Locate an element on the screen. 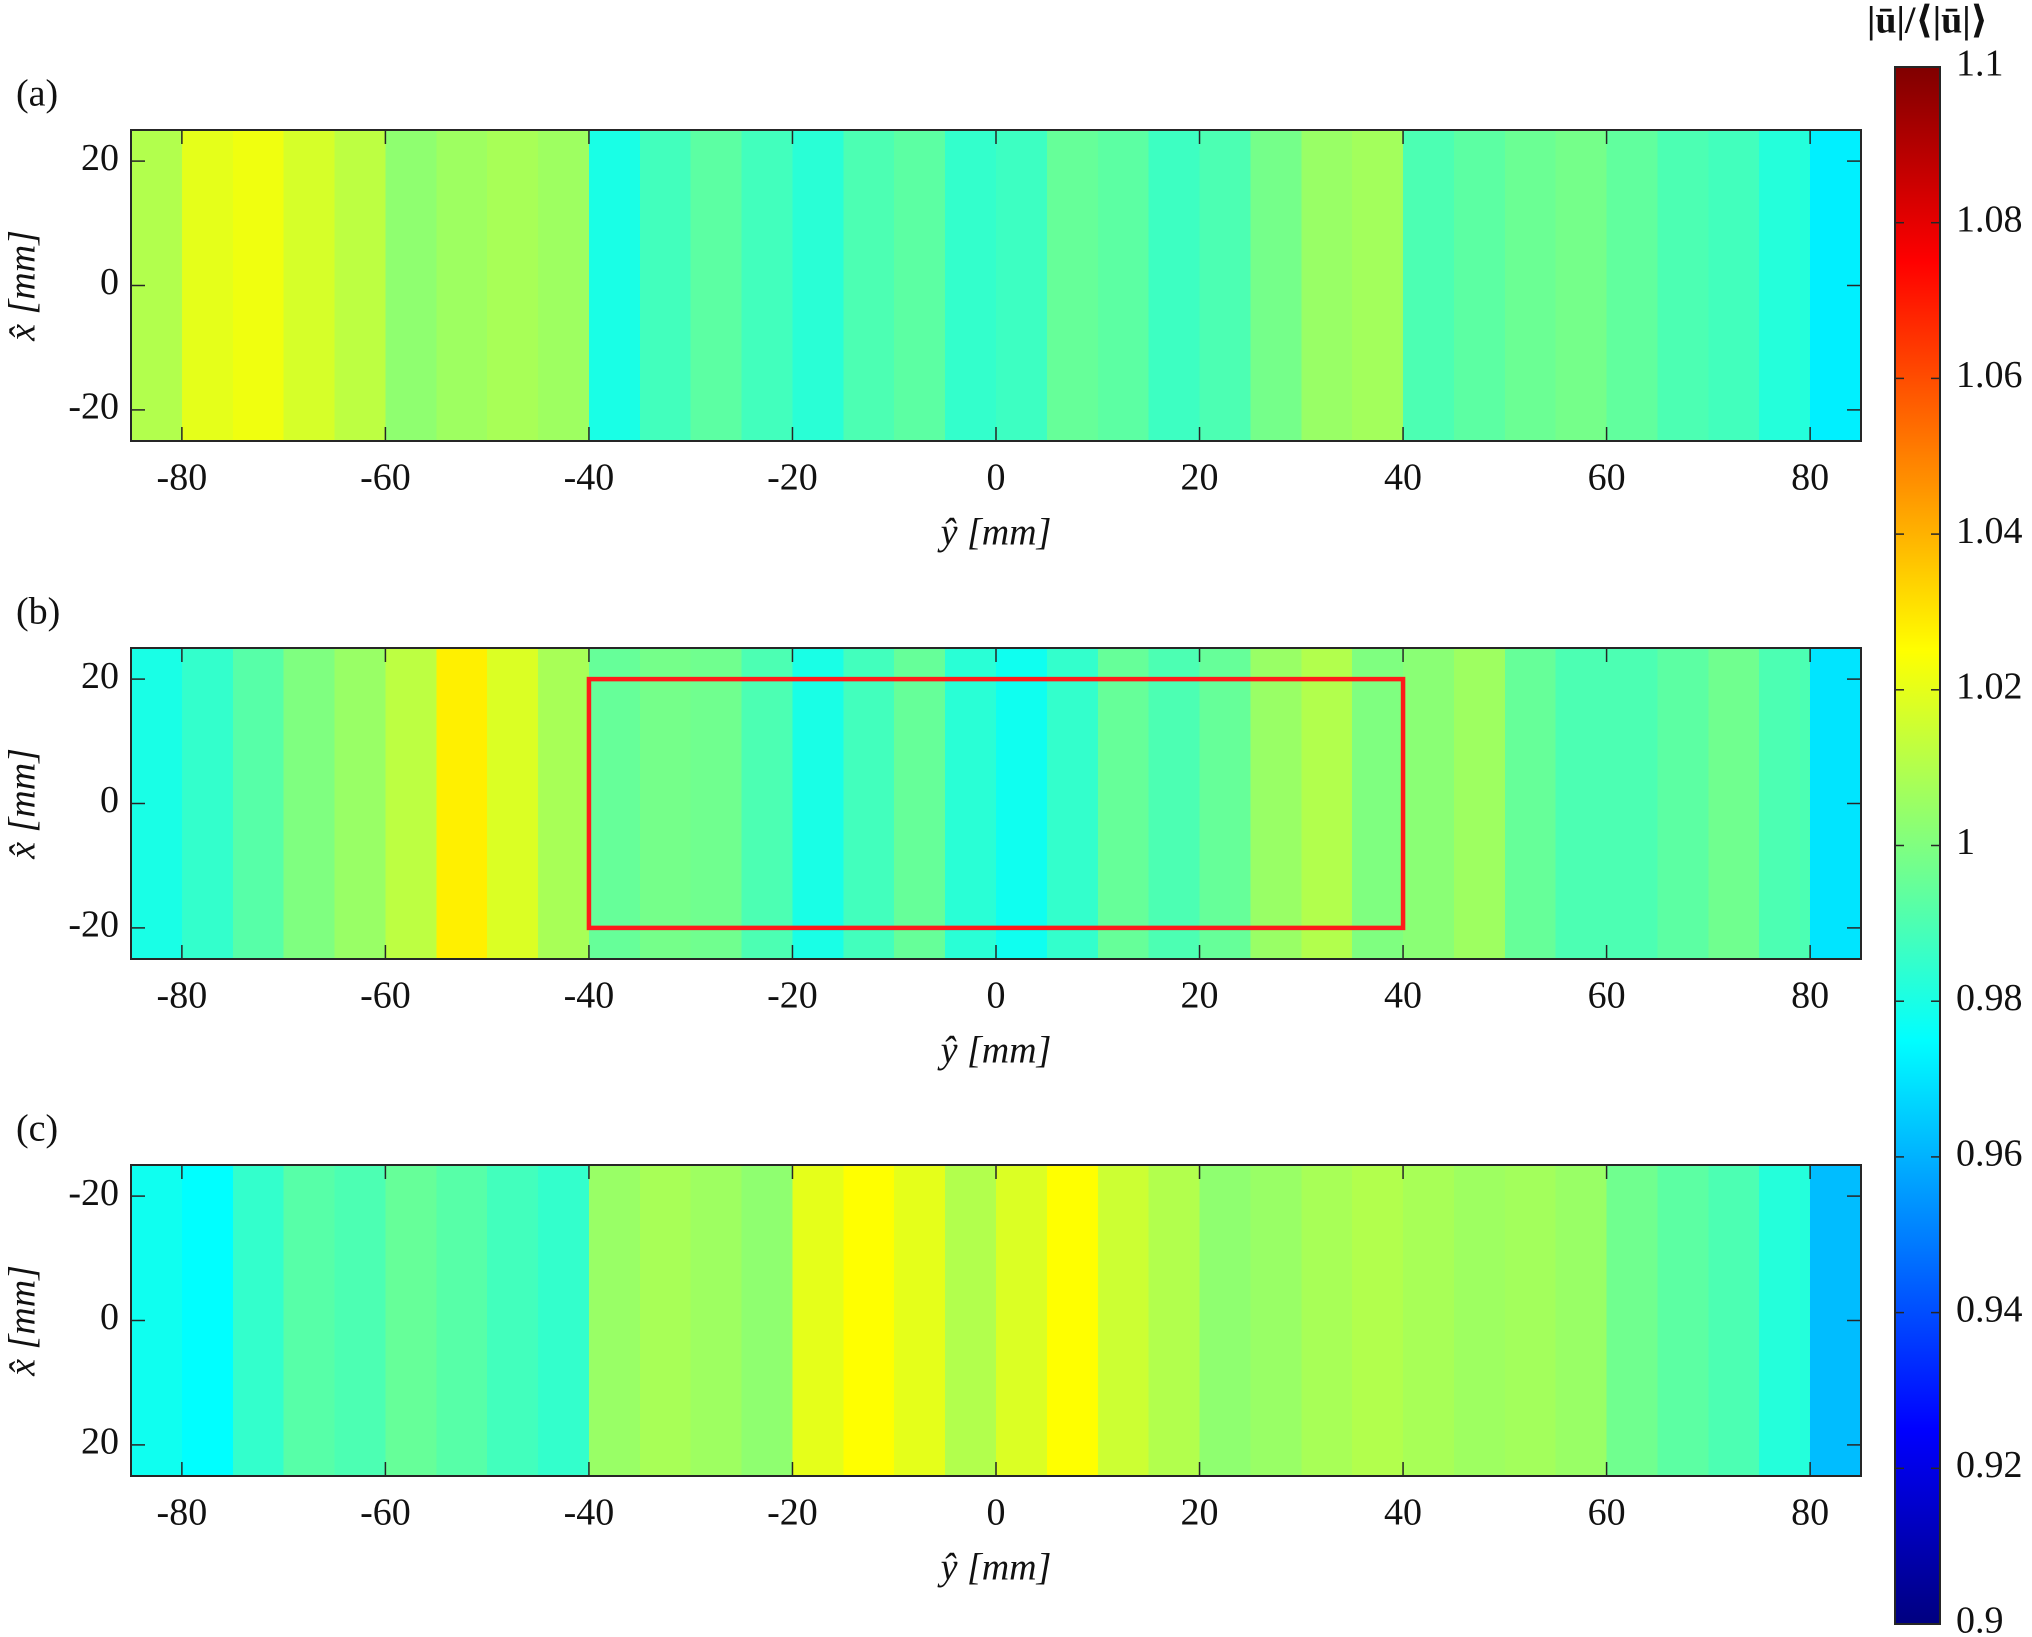 This screenshot has height=1637, width=2032. colorbar-tick-label: 0.98 is located at coordinates (1989, 998).